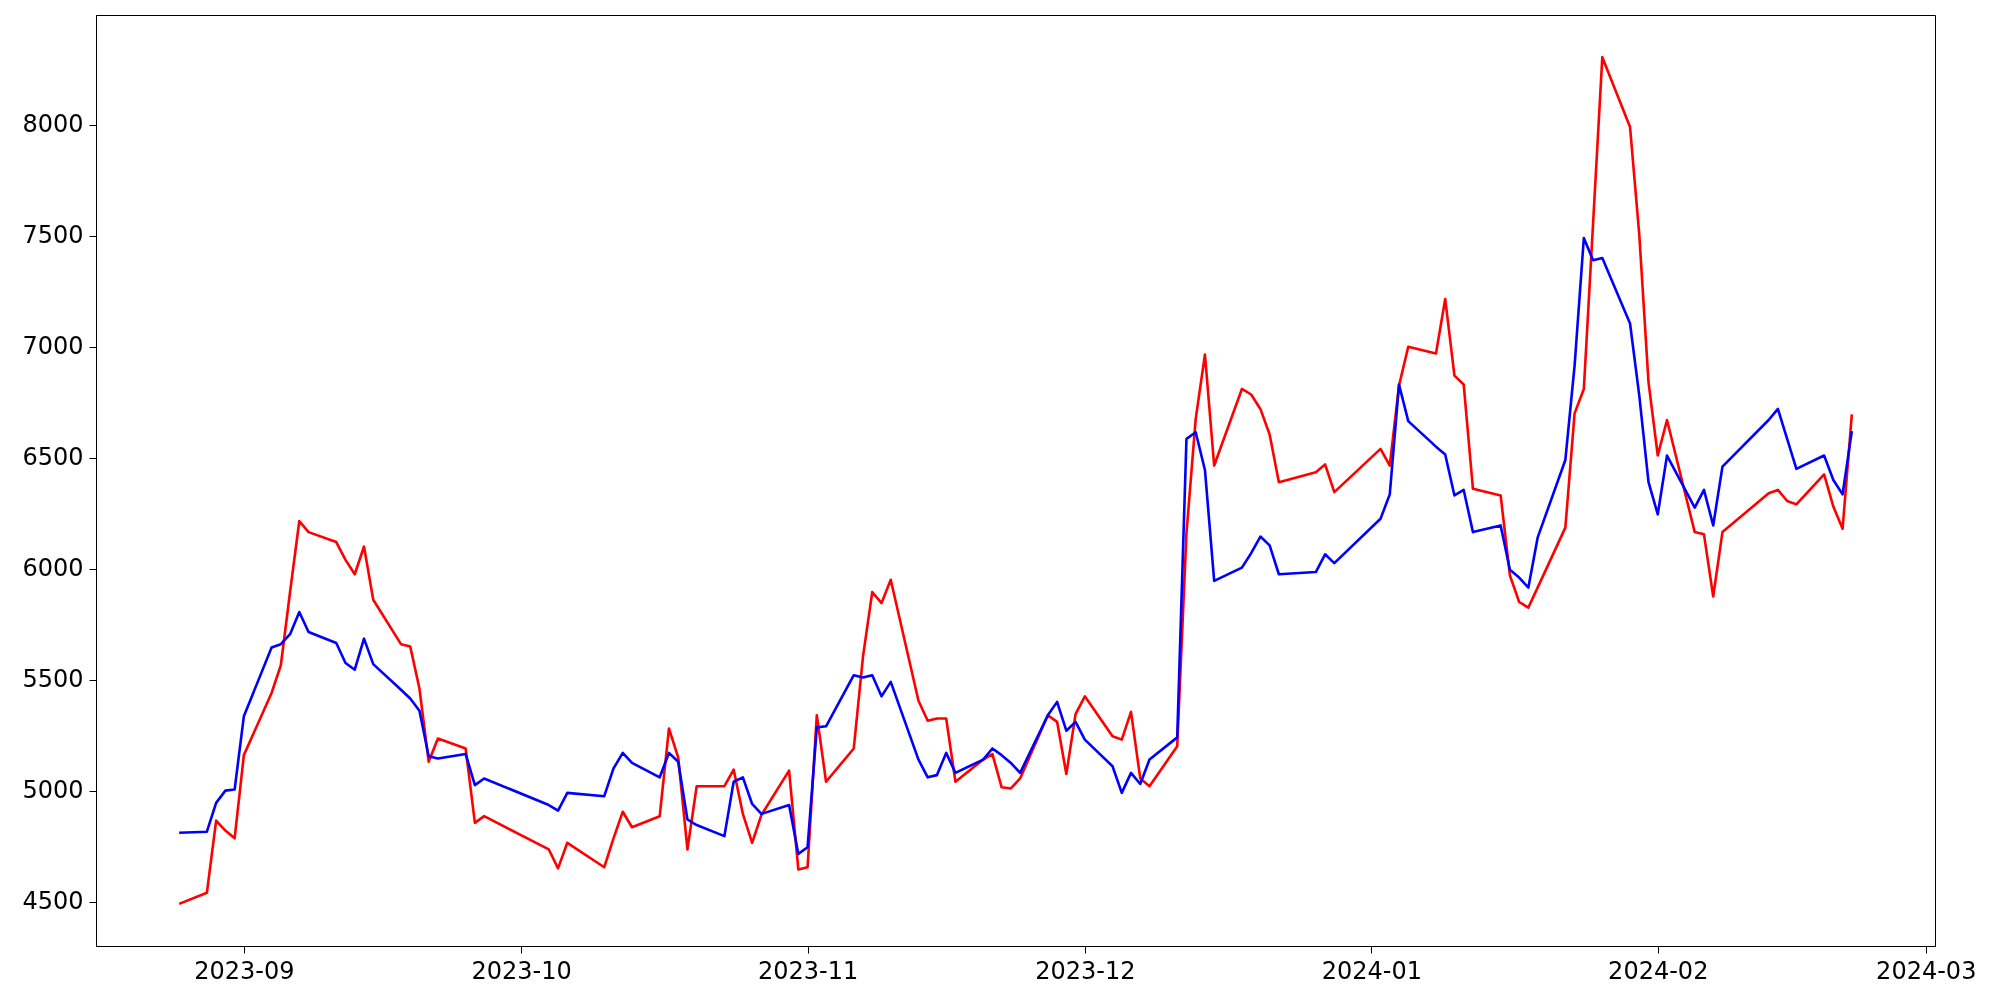  Describe the element at coordinates (53, 124) in the screenshot. I see `y-tick-label: 8000` at that location.